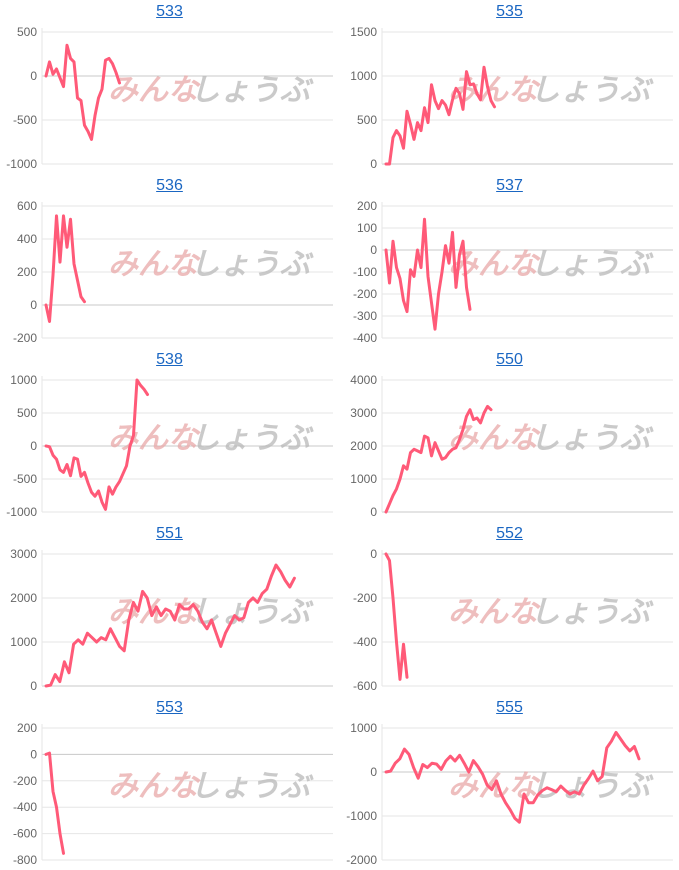  Describe the element at coordinates (509, 707) in the screenshot. I see `chart-title-link: 555` at that location.